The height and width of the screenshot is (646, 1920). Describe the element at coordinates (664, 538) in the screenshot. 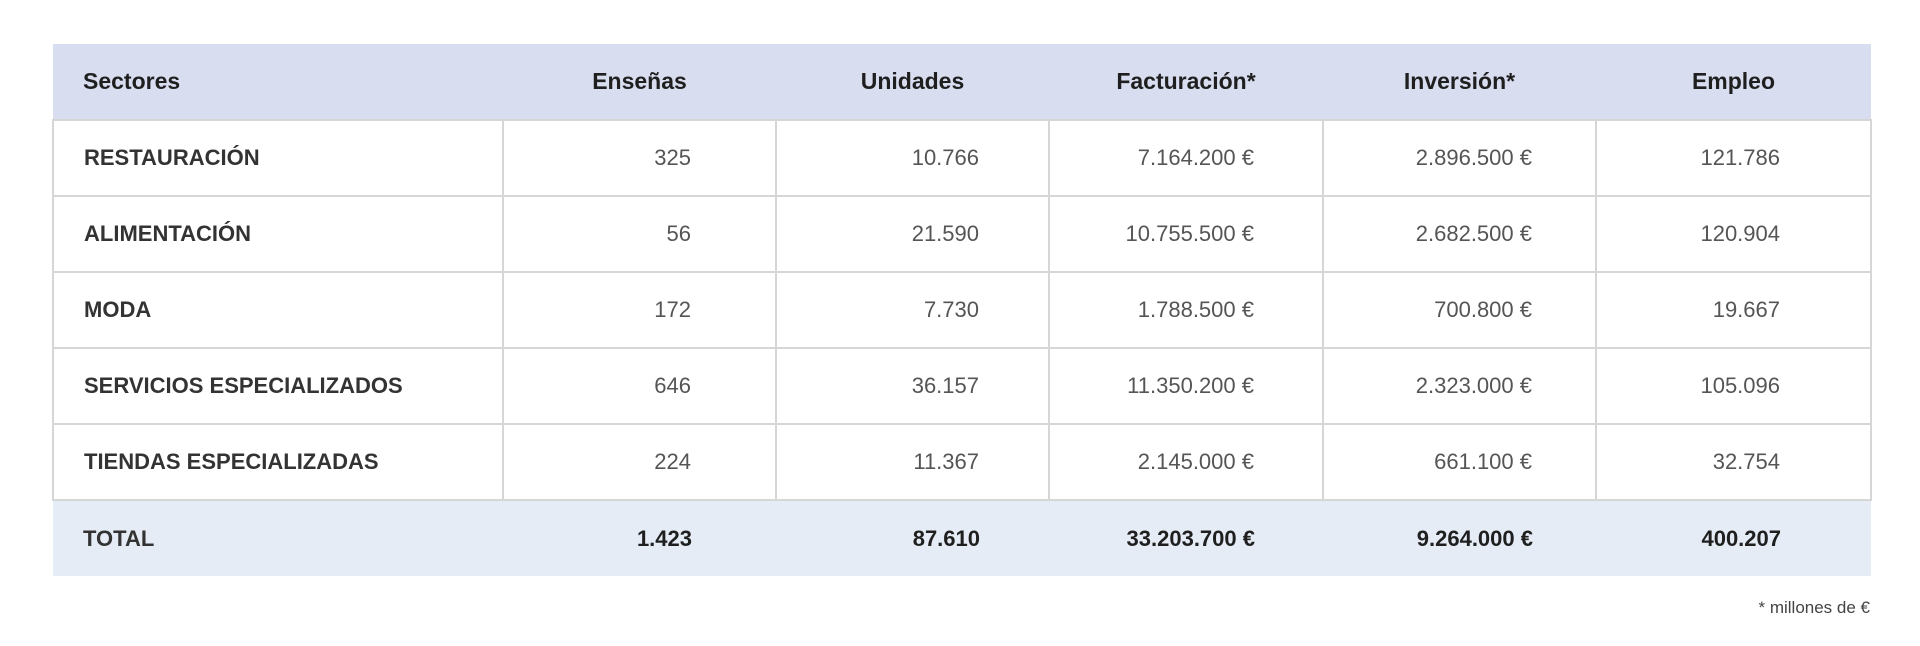

I see `total-ensenas: 1.423` at that location.